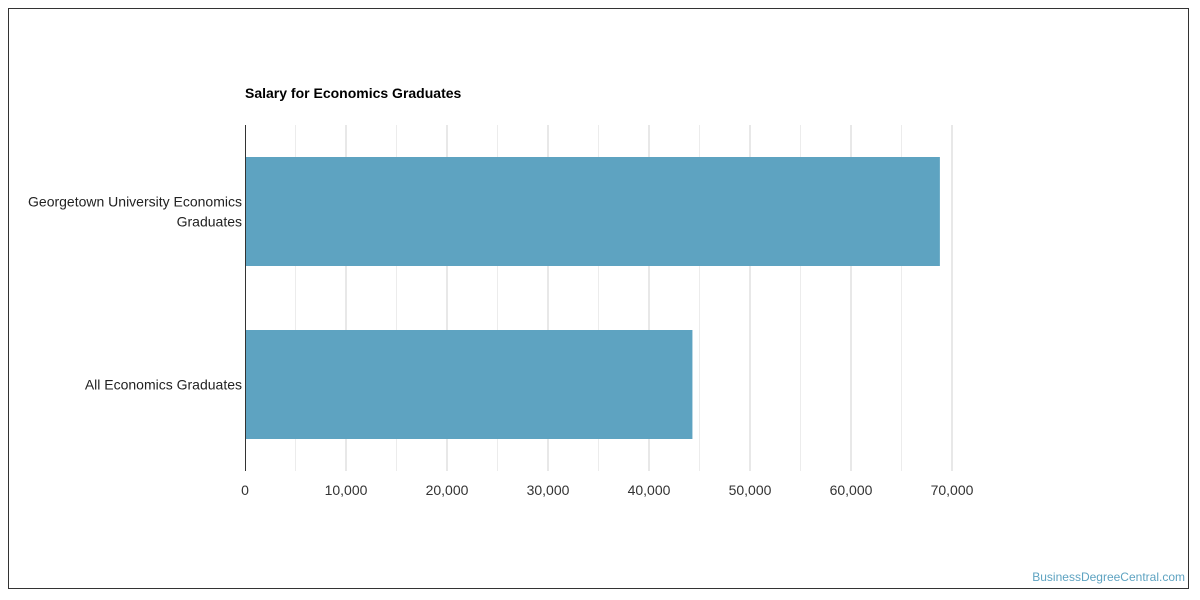 The image size is (1200, 600). I want to click on x-tick-label: 20,000, so click(447, 490).